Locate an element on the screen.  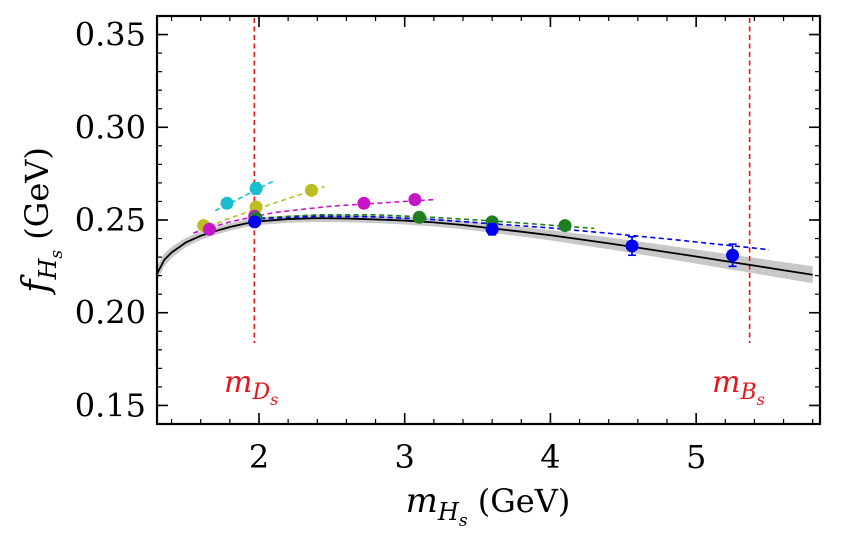
x-tick-label: 2 is located at coordinates (259, 457).